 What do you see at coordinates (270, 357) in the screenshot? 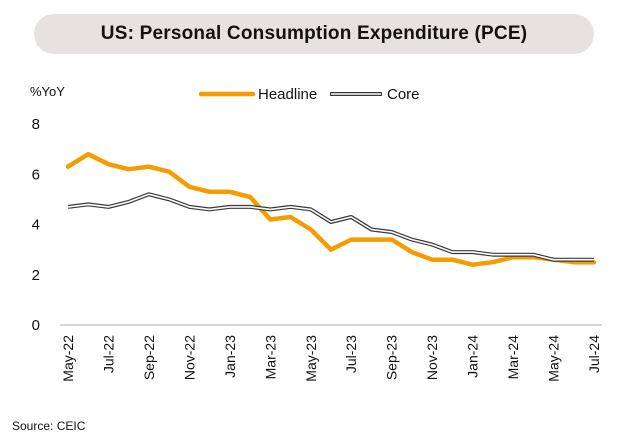
I see `x-tick-label: Mar-23` at bounding box center [270, 357].